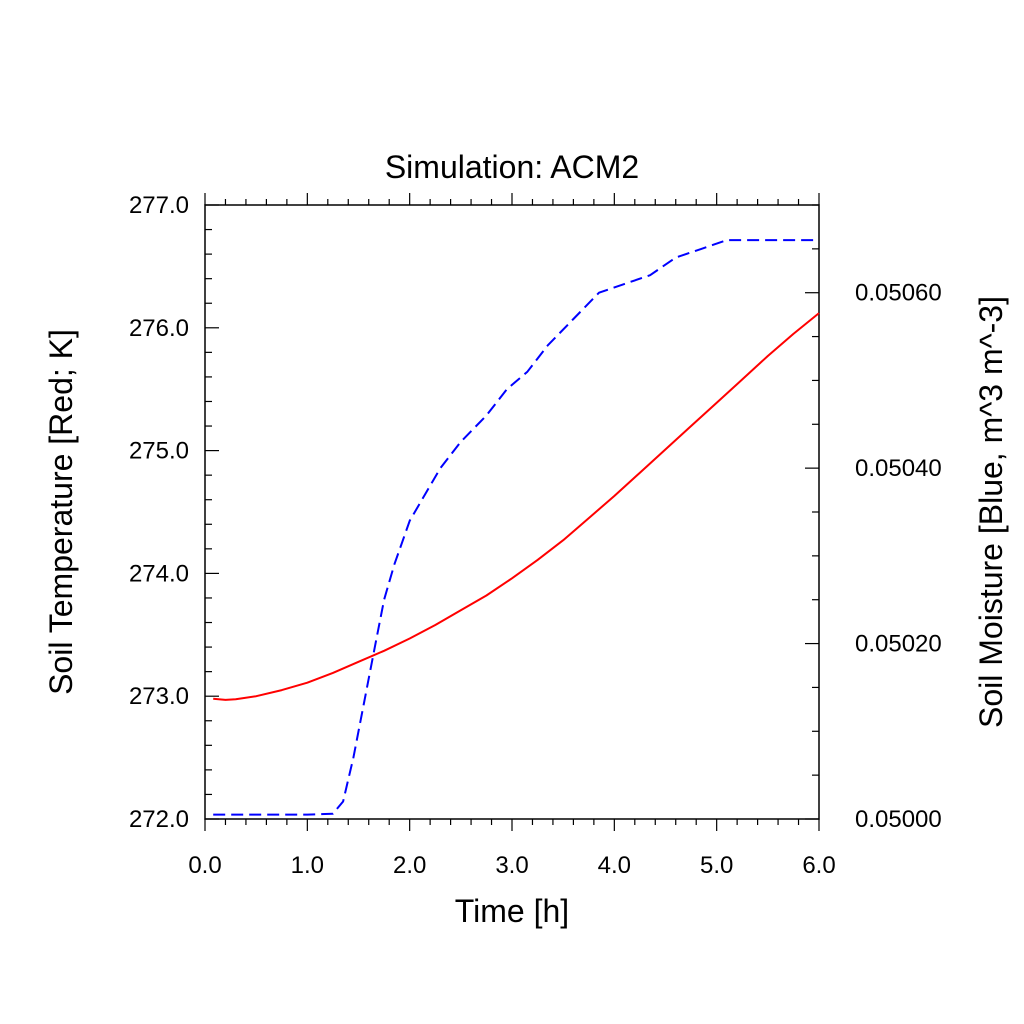 The width and height of the screenshot is (1024, 1024). Describe the element at coordinates (898, 644) in the screenshot. I see `y-right-tick-label: 0.05020` at that location.